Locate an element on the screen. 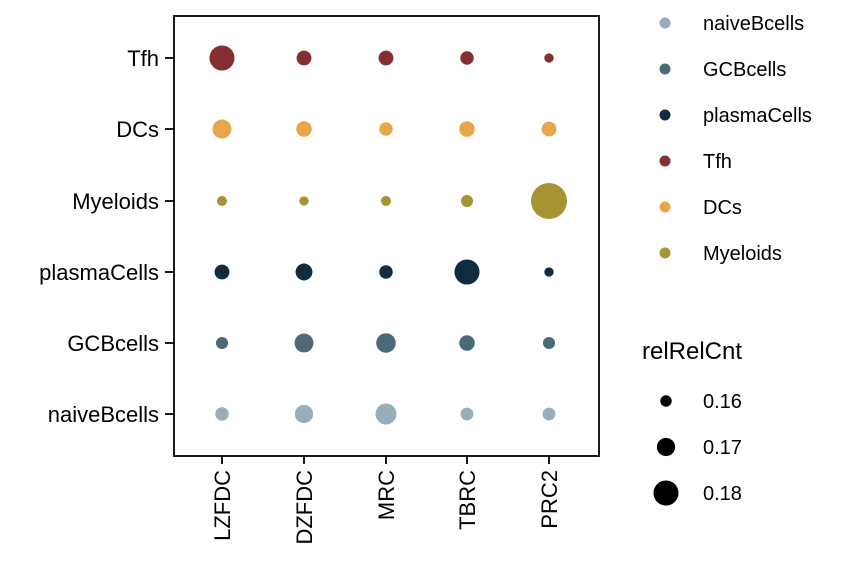 The width and height of the screenshot is (864, 576). point-tfh-lzfdc is located at coordinates (222, 58).